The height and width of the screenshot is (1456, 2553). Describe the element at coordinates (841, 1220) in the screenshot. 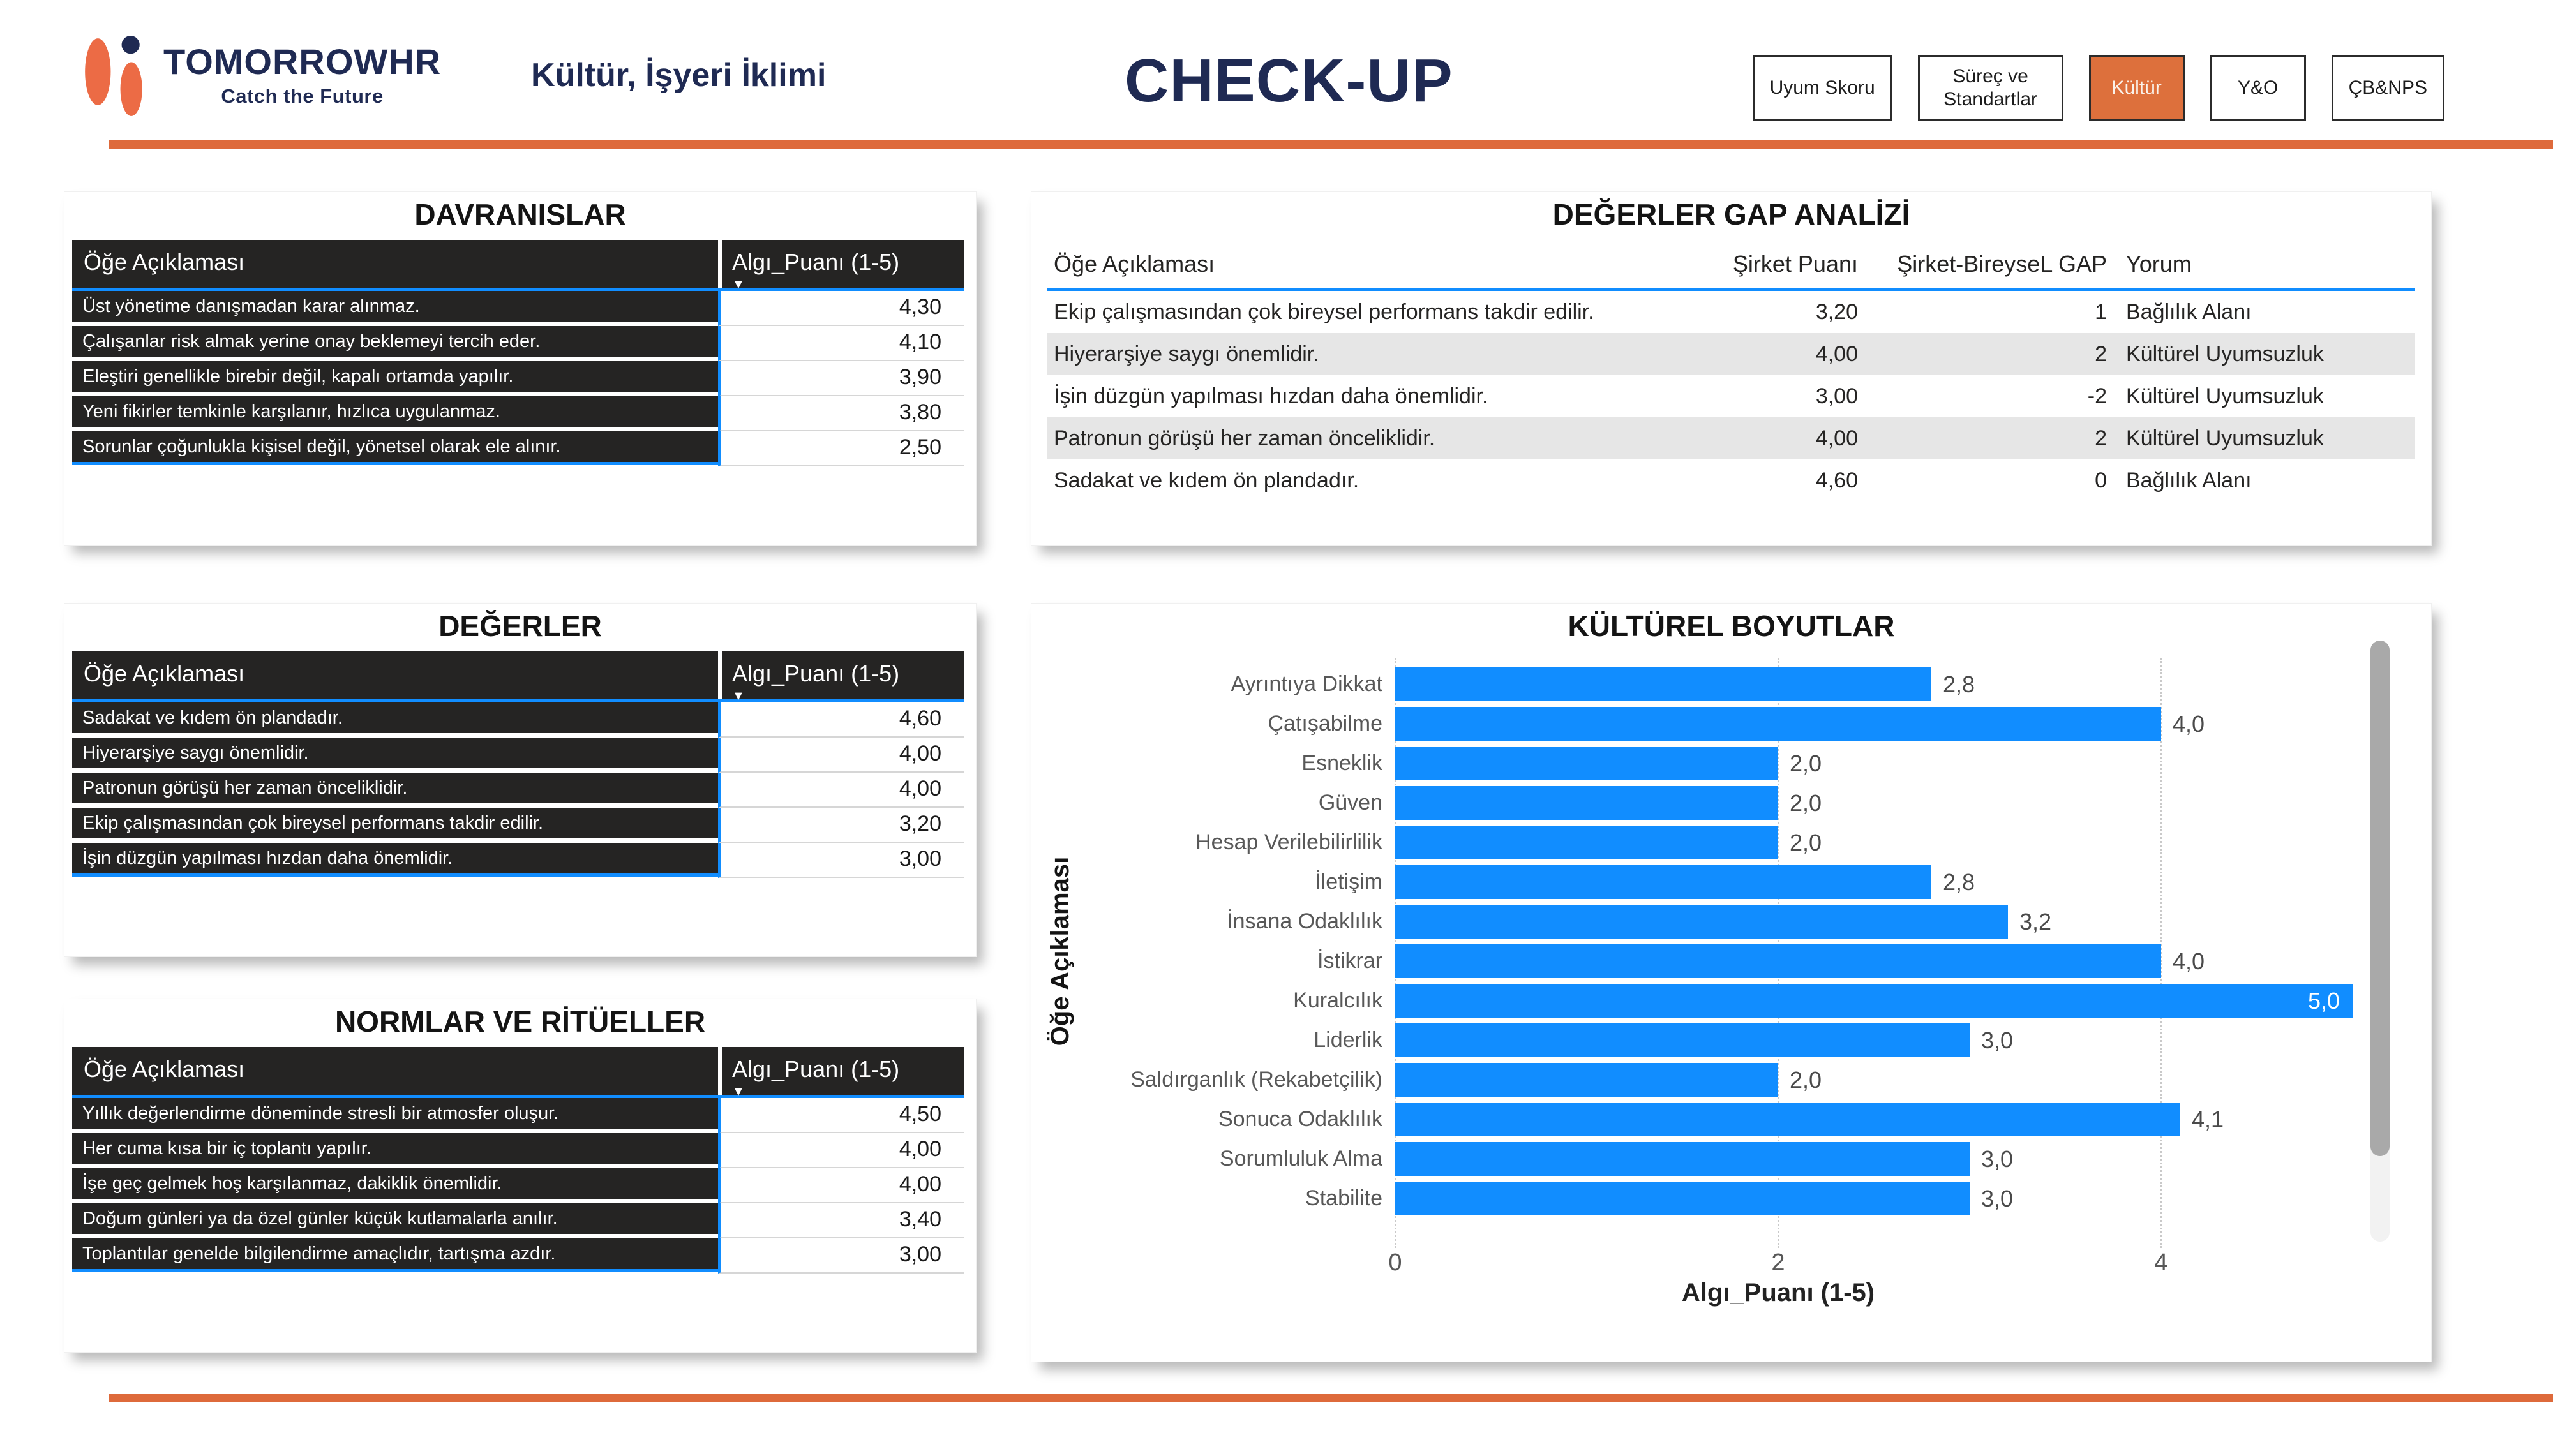

I see `item-score: 3,40` at that location.